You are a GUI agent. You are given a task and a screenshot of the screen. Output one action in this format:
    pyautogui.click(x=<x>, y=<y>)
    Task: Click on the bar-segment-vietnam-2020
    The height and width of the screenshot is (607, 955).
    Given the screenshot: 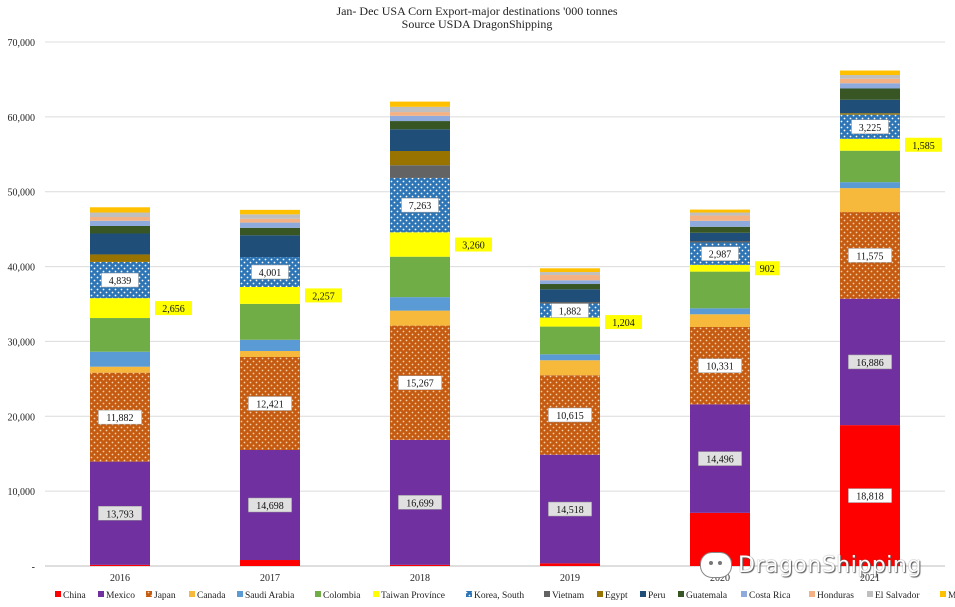 What is the action you would take?
    pyautogui.click(x=720, y=242)
    